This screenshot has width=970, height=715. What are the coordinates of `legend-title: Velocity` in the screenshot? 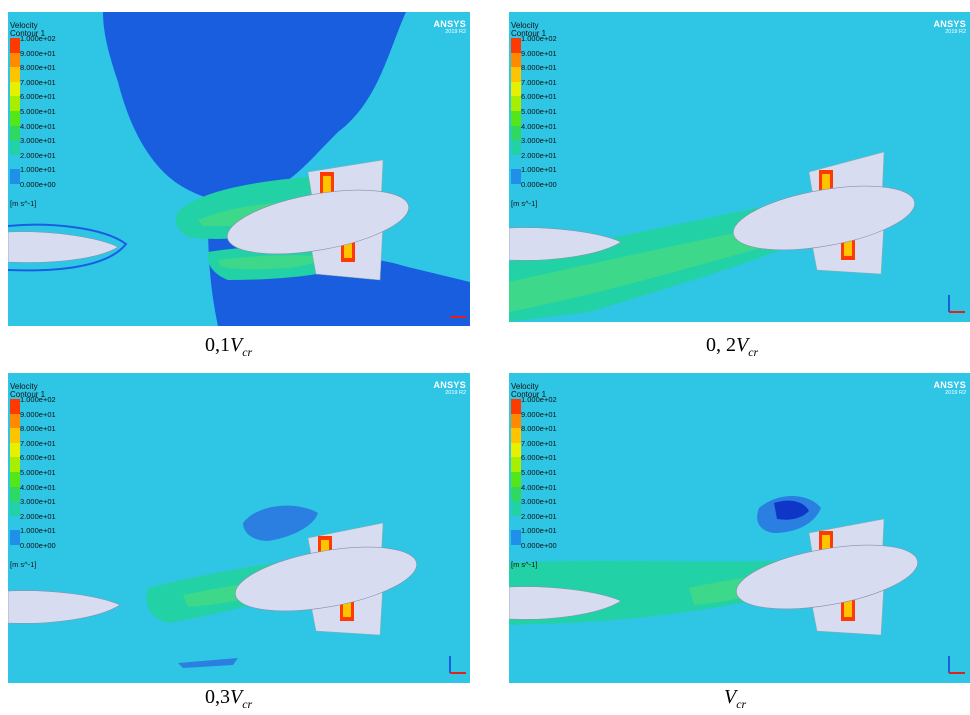 It's located at (24, 25).